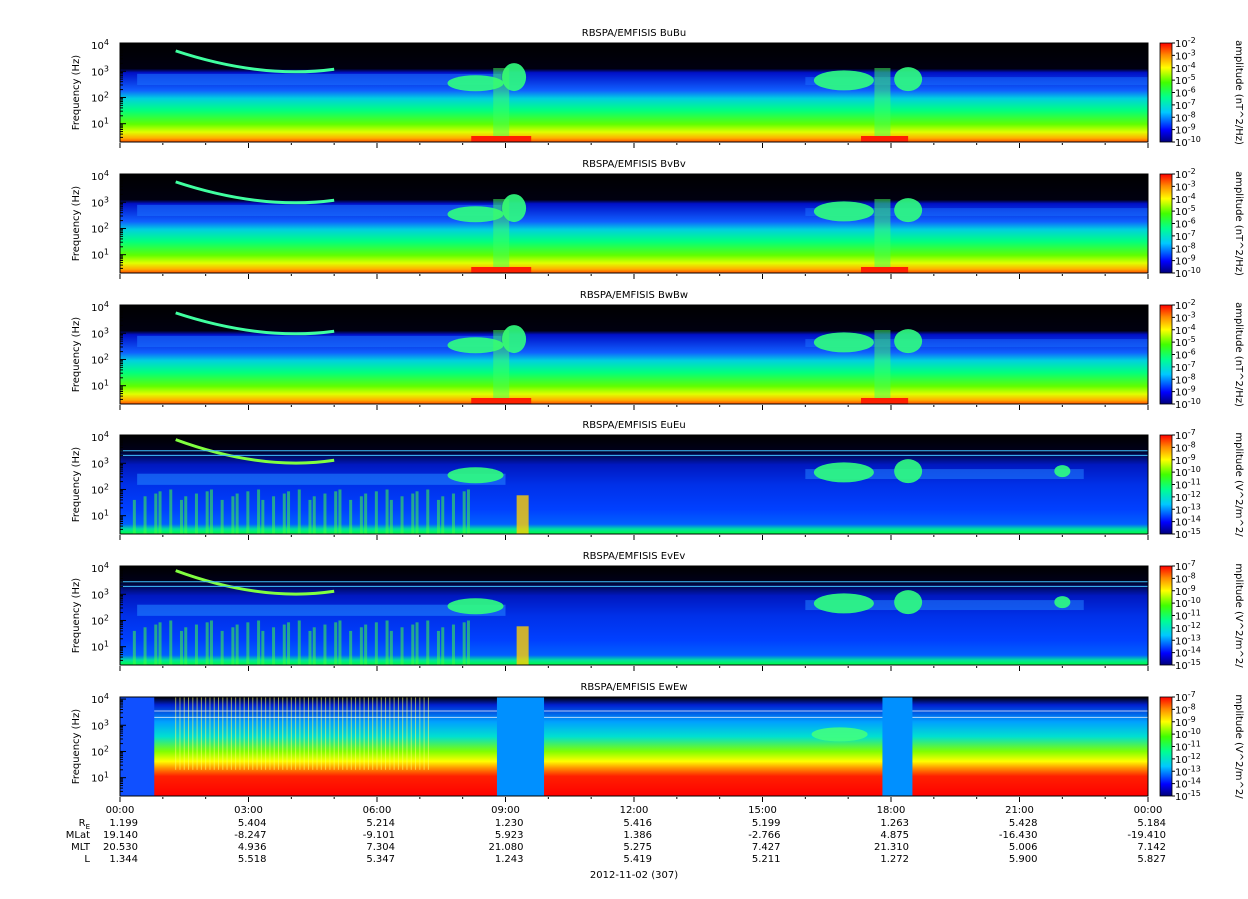 Image resolution: width=1248 pixels, height=899 pixels. I want to click on colorbar-tick-label: 10⁻¹², so click(1188, 497).